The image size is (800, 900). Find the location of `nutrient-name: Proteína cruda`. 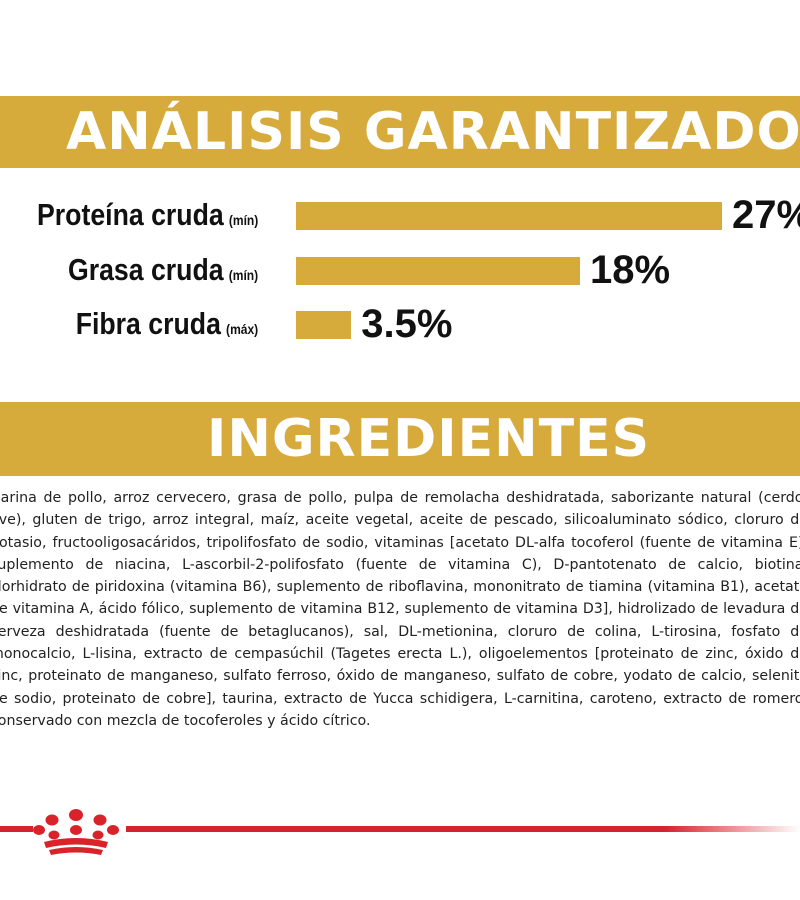

nutrient-name: Proteína cruda is located at coordinates (130, 214).